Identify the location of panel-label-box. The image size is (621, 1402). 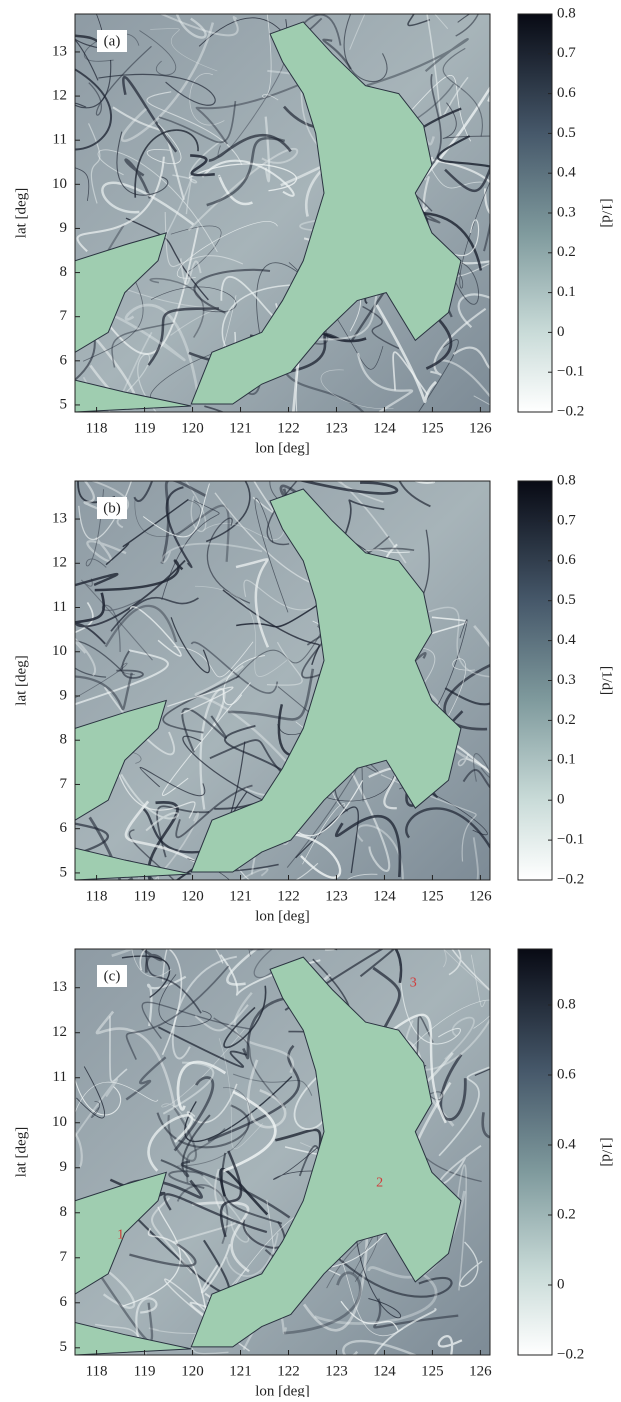
(112, 976).